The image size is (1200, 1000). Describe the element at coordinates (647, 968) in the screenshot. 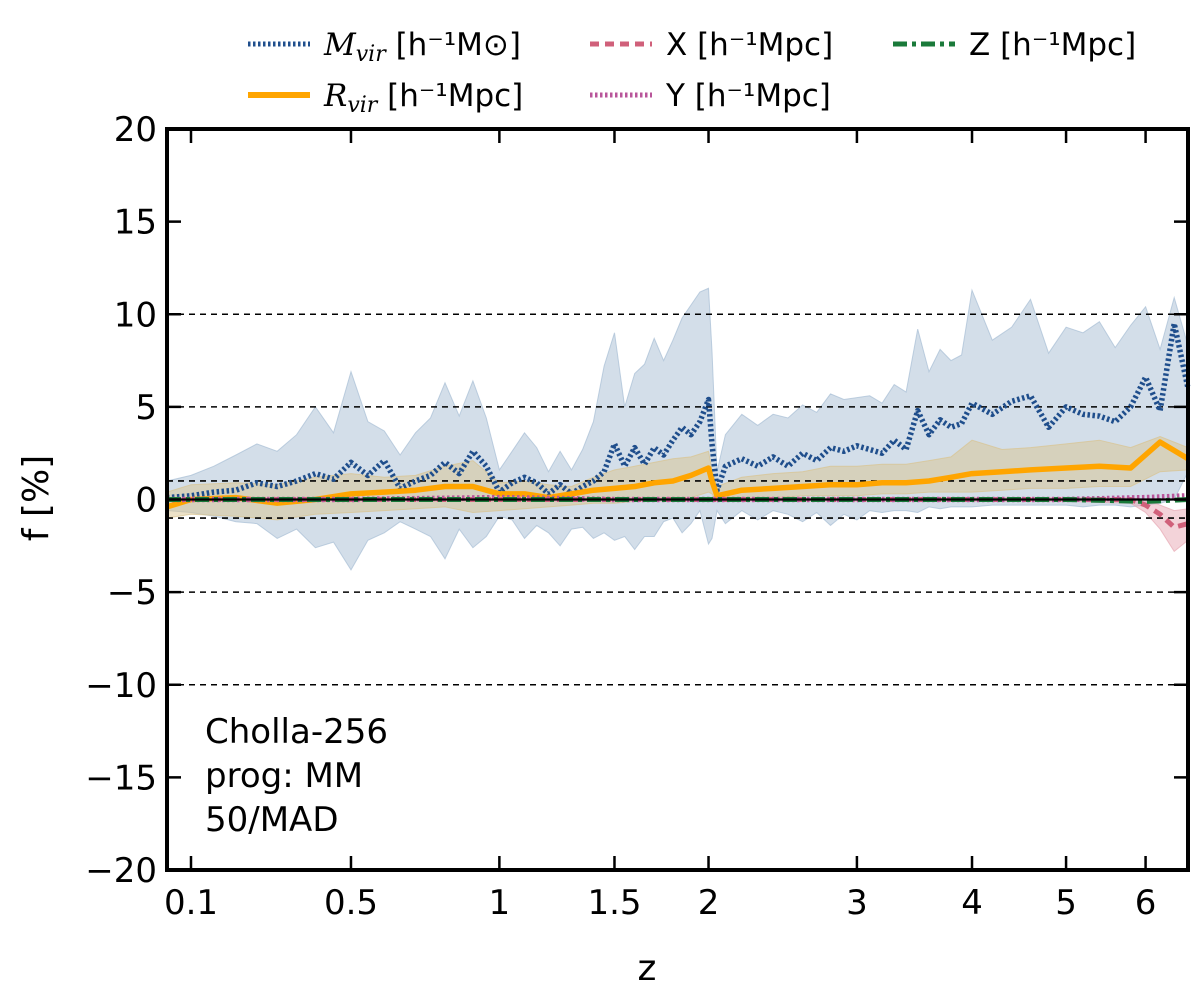

I see `x-axis-label: z` at that location.